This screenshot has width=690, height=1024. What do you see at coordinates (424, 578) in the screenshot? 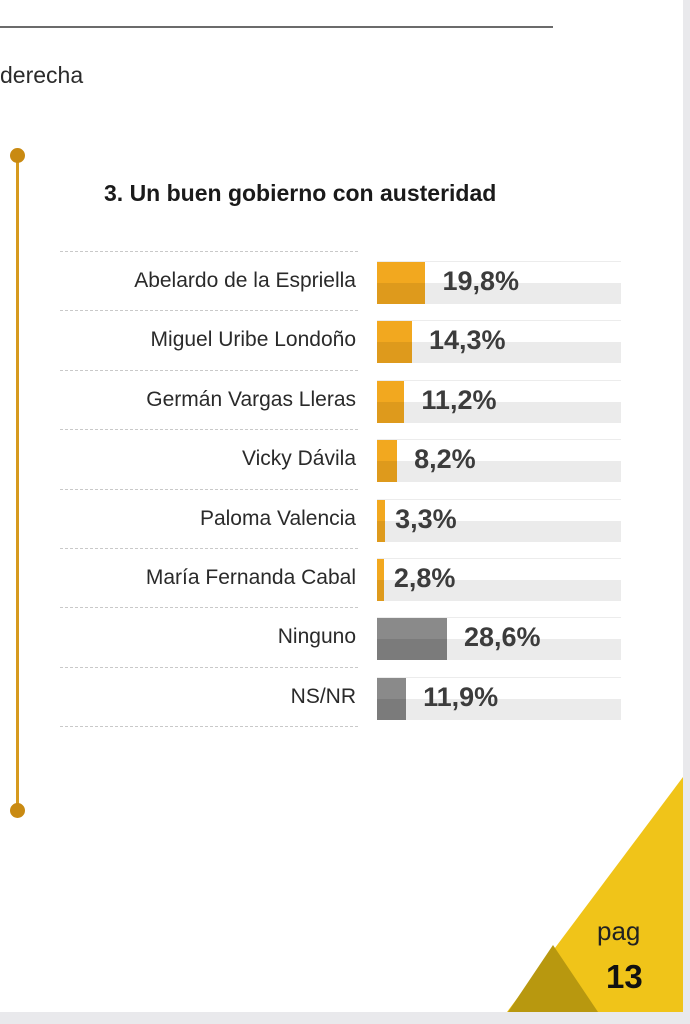
I see `data-label: 2,8%` at bounding box center [424, 578].